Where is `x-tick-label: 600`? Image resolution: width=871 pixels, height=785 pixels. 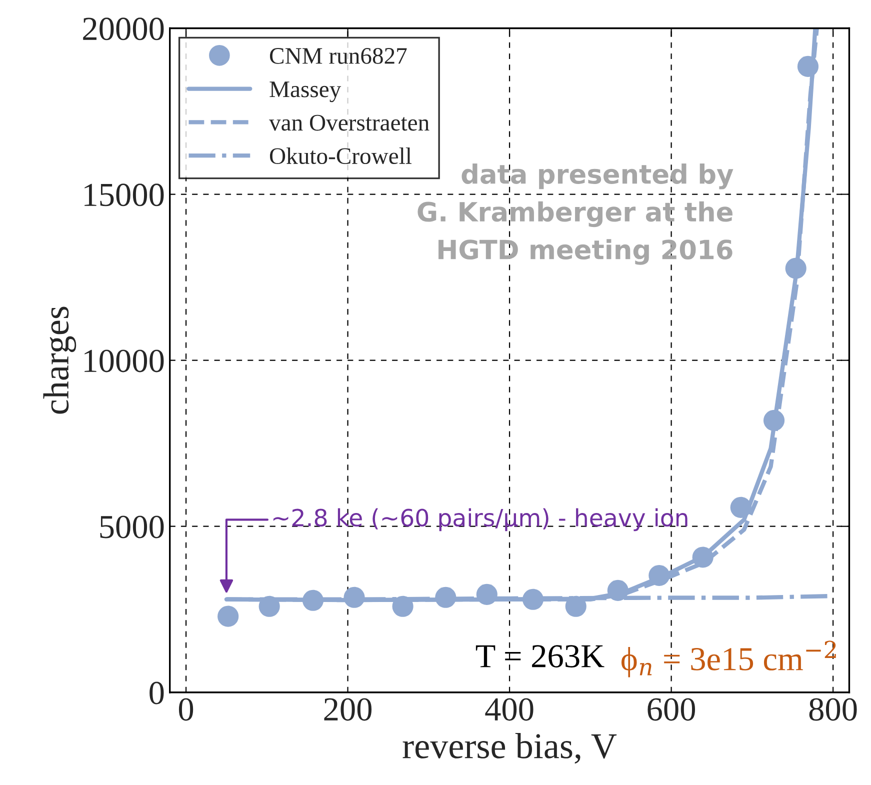 x-tick-label: 600 is located at coordinates (672, 709).